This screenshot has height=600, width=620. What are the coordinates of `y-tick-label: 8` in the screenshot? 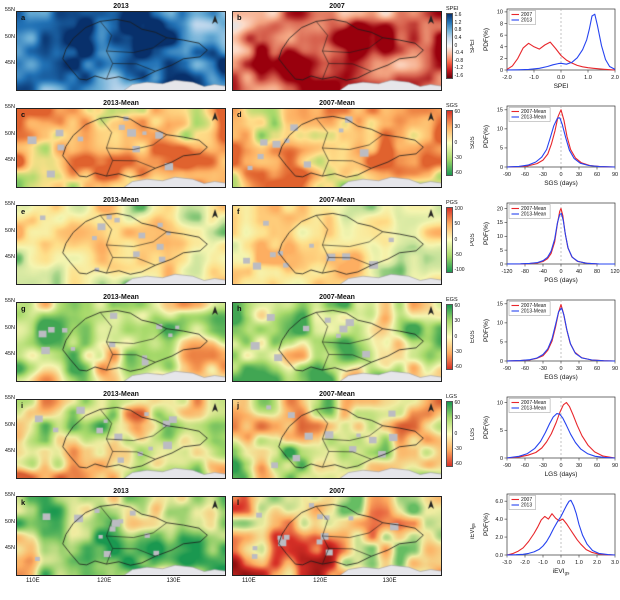 It's located at (501, 24).